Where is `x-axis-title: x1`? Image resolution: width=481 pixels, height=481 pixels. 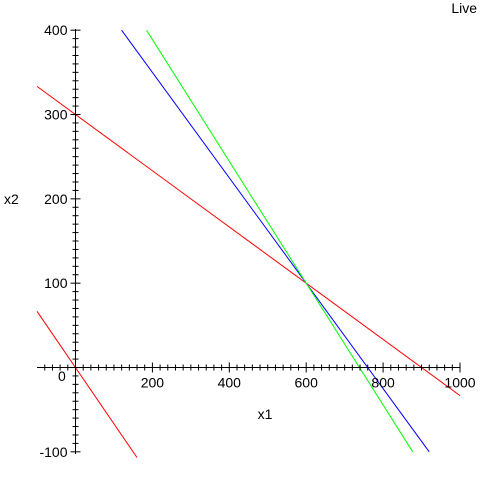
x-axis-title: x1 is located at coordinates (265, 414).